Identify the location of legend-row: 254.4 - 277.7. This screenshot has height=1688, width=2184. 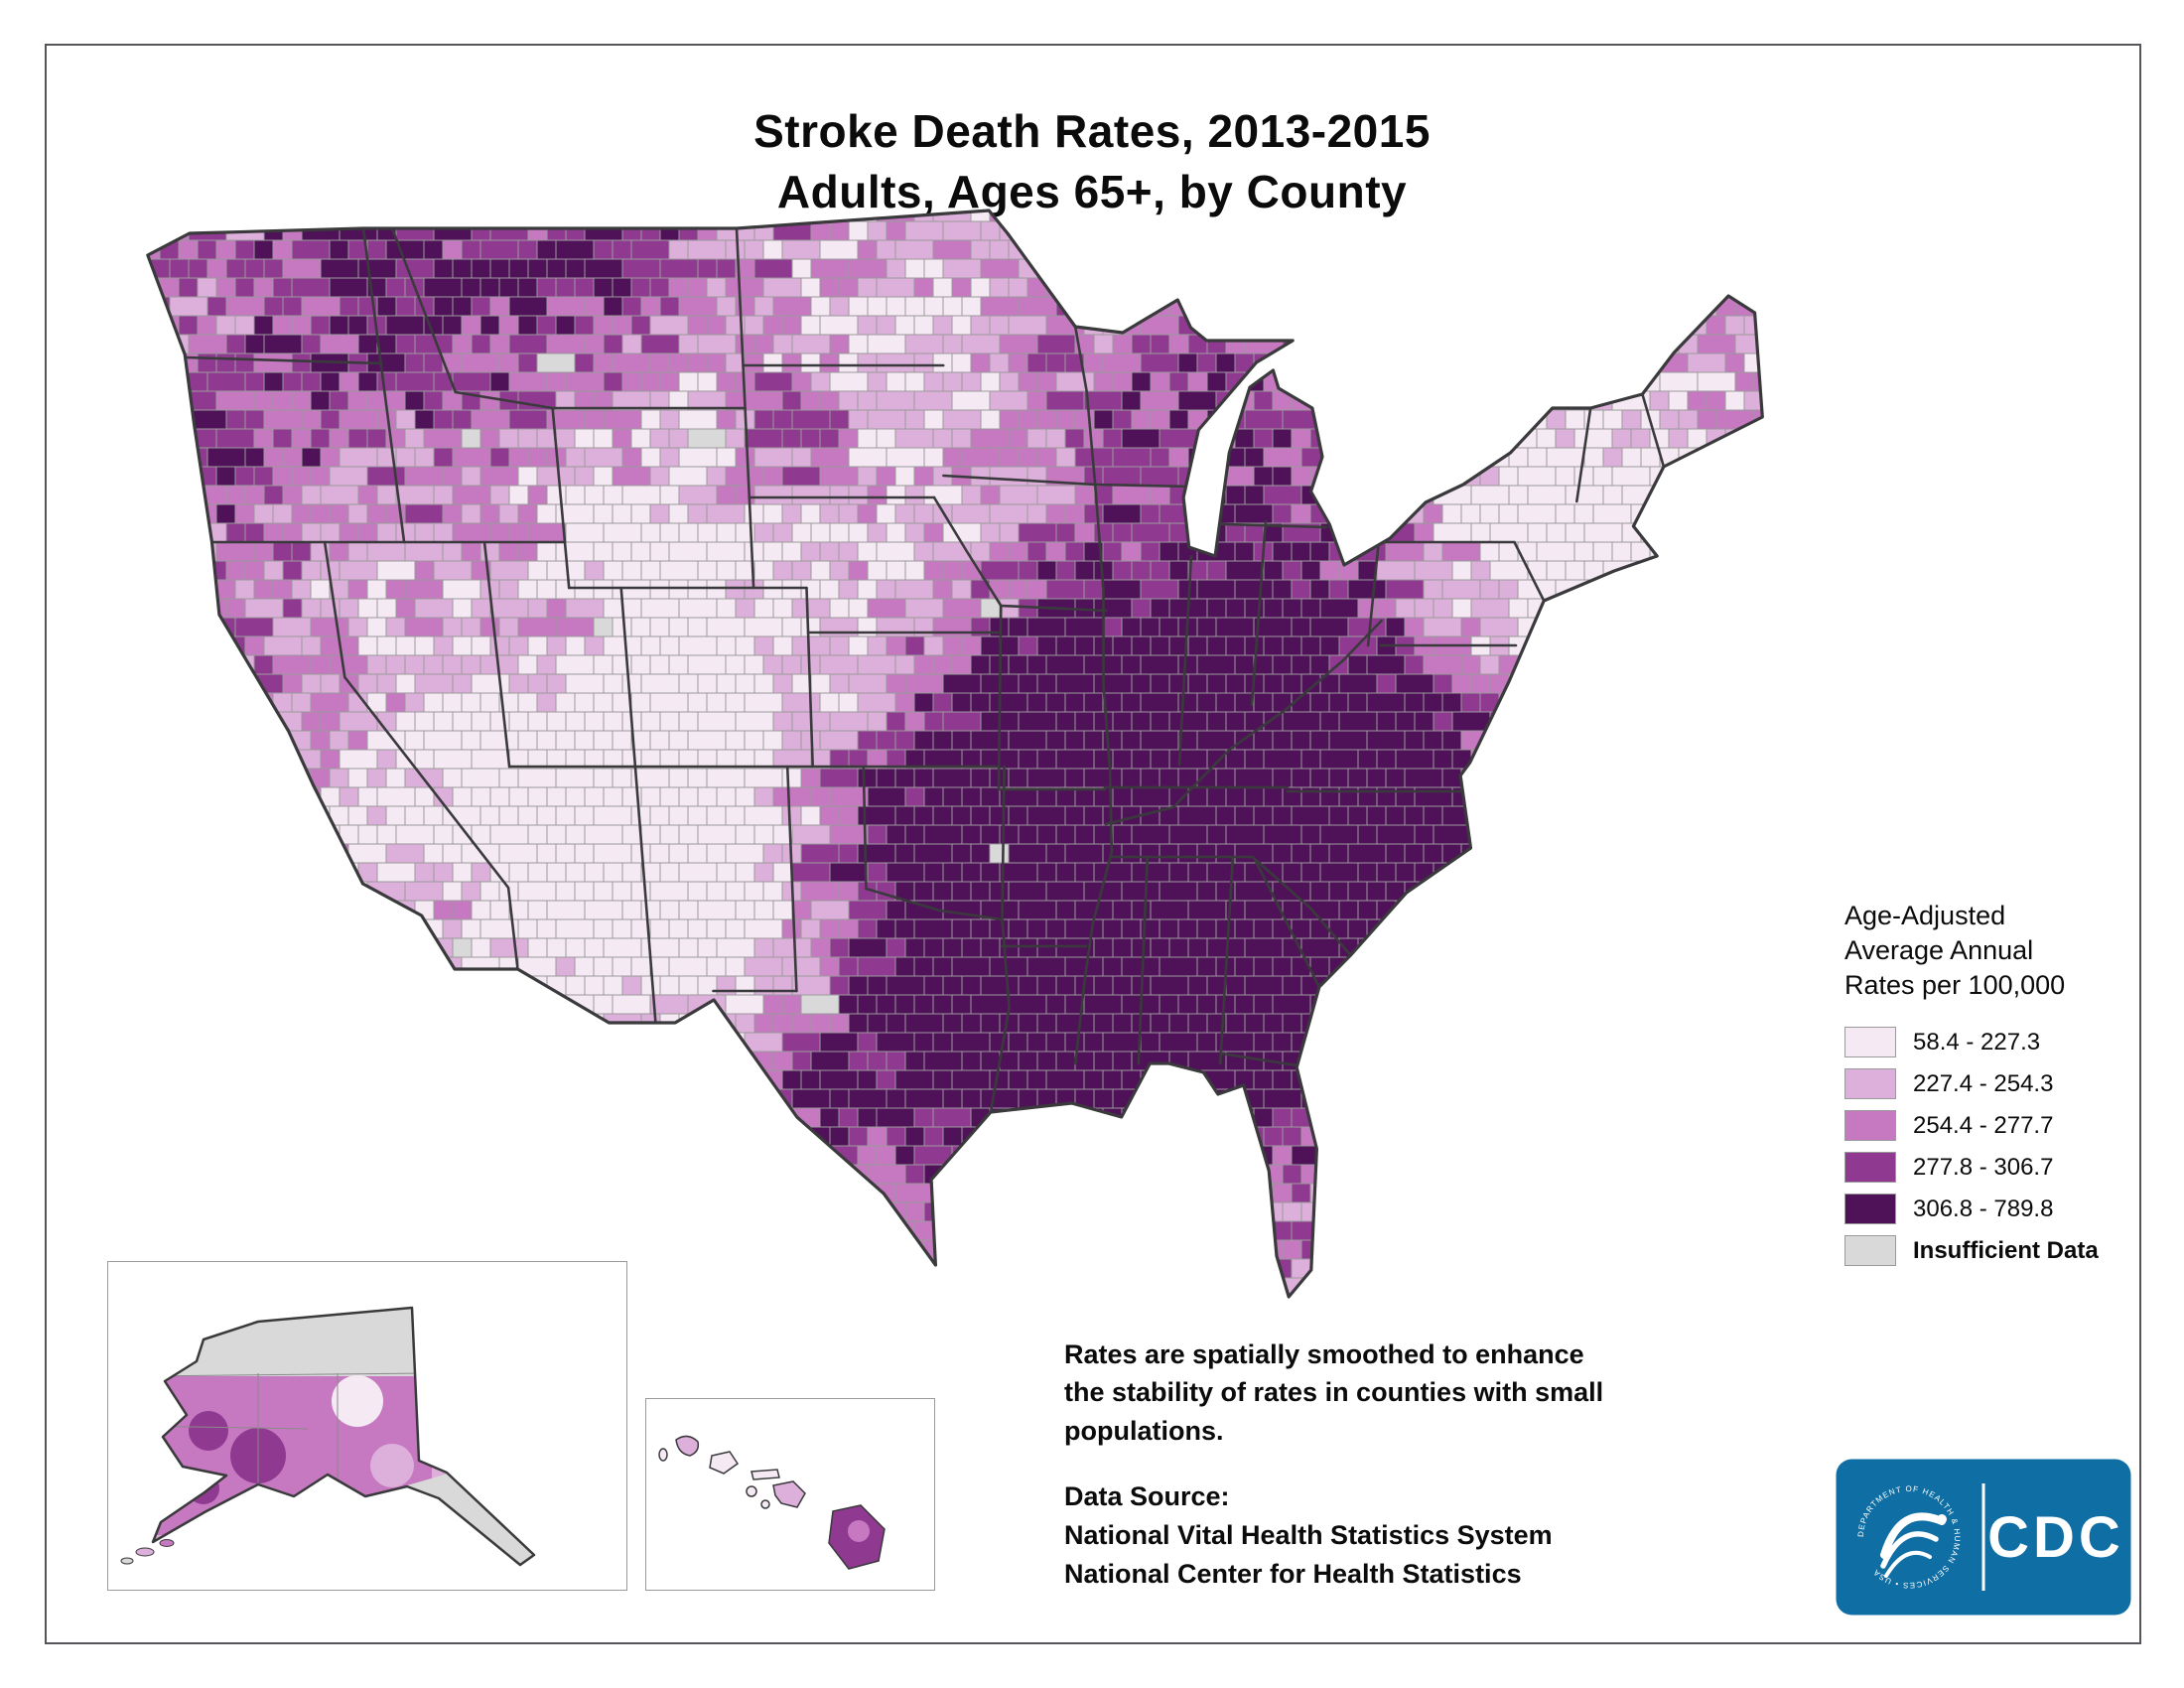
(2008, 1126).